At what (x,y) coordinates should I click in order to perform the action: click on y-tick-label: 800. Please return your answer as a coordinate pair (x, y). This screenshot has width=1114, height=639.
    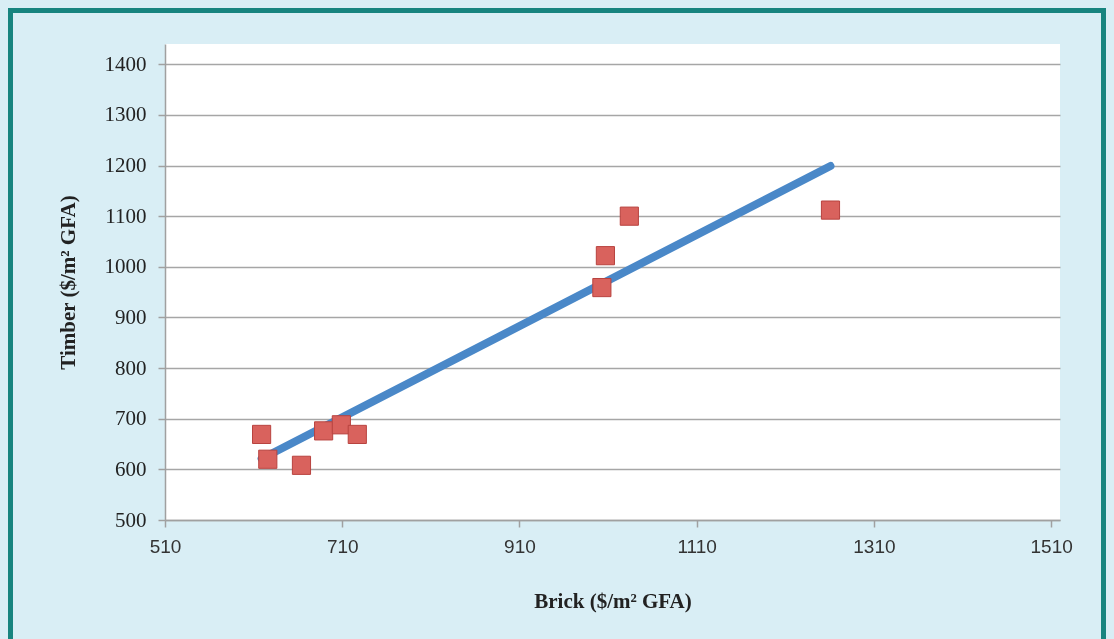
    Looking at the image, I should click on (131, 367).